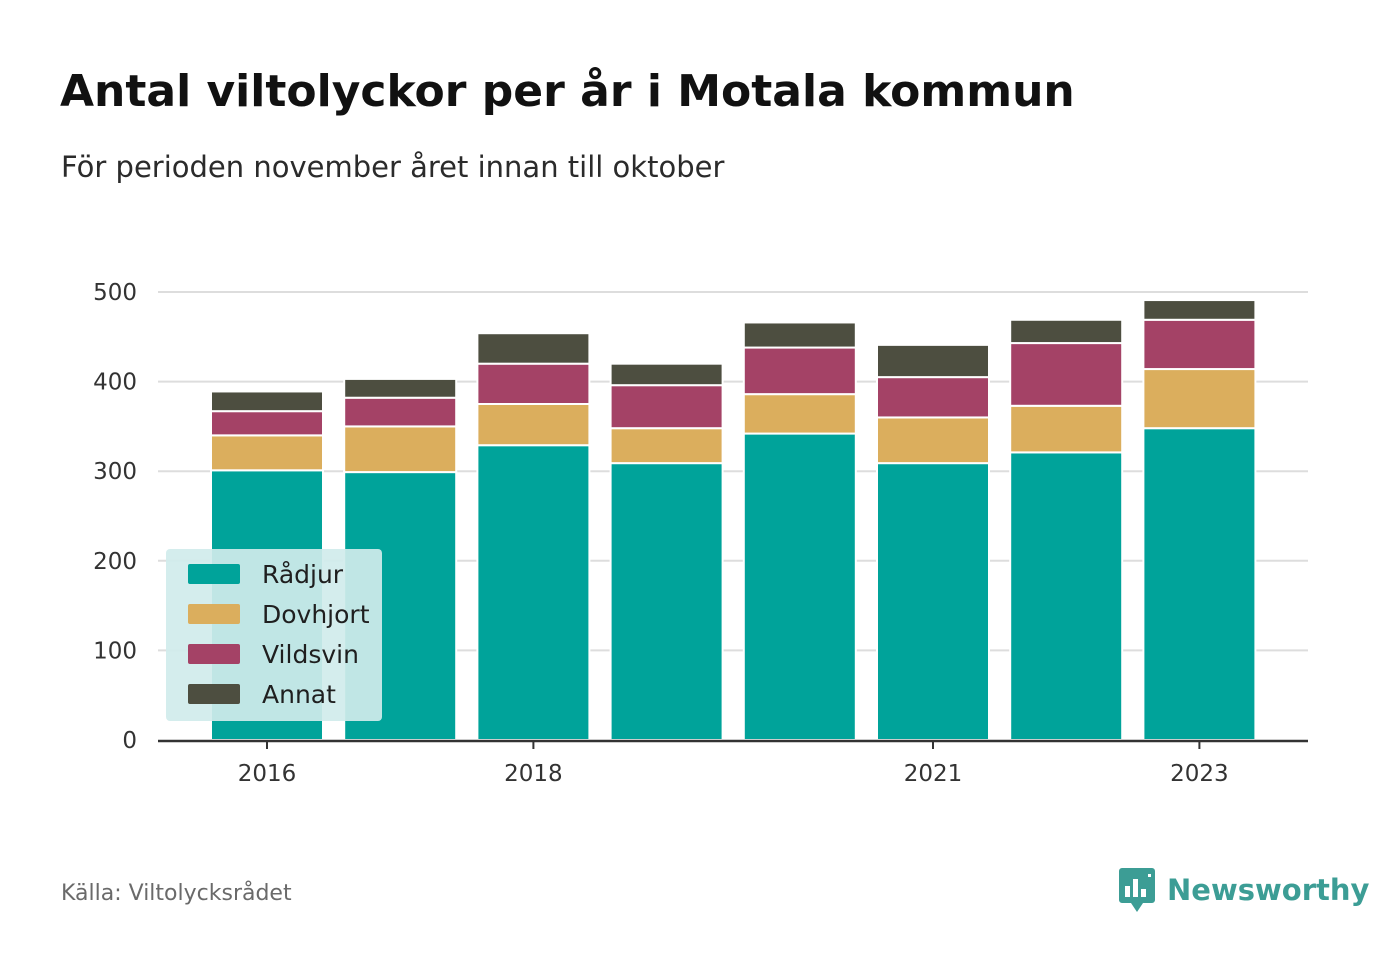 The width and height of the screenshot is (1400, 973). I want to click on y-tick-label: 0, so click(129, 741).